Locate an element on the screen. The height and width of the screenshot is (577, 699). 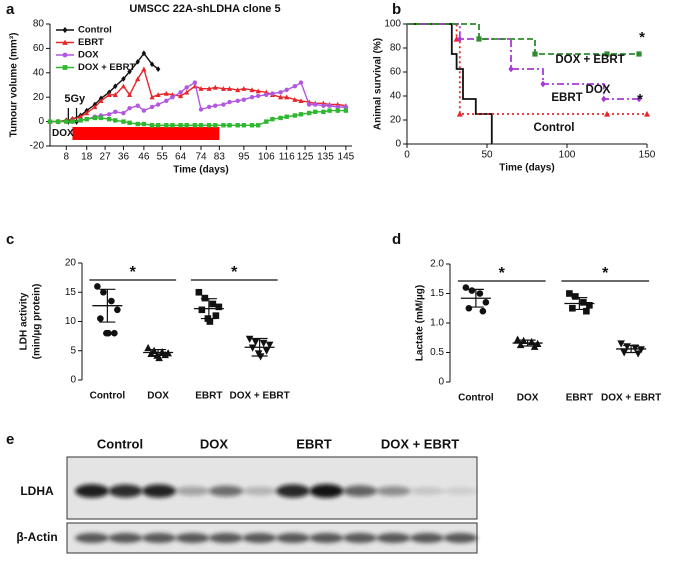
x-tick-label: 18 is located at coordinates (87, 157).